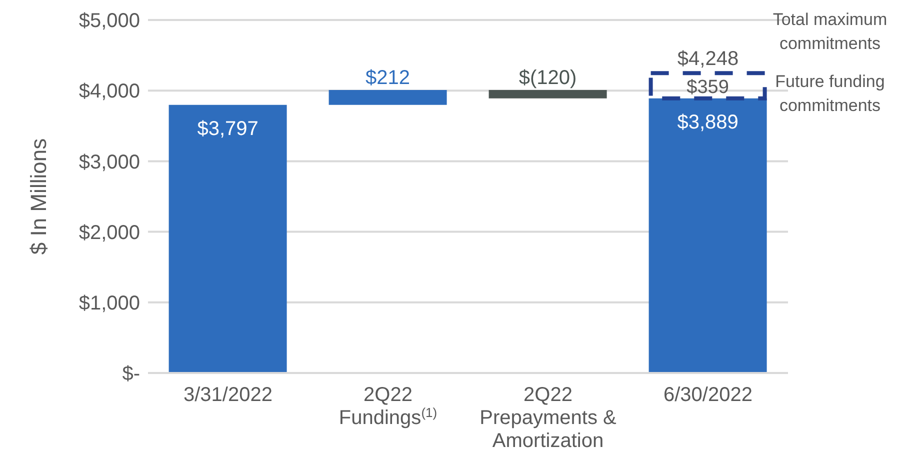  What do you see at coordinates (549, 418) in the screenshot?
I see `x-tick-label: 2Q22 Prepayments & Amortization` at bounding box center [549, 418].